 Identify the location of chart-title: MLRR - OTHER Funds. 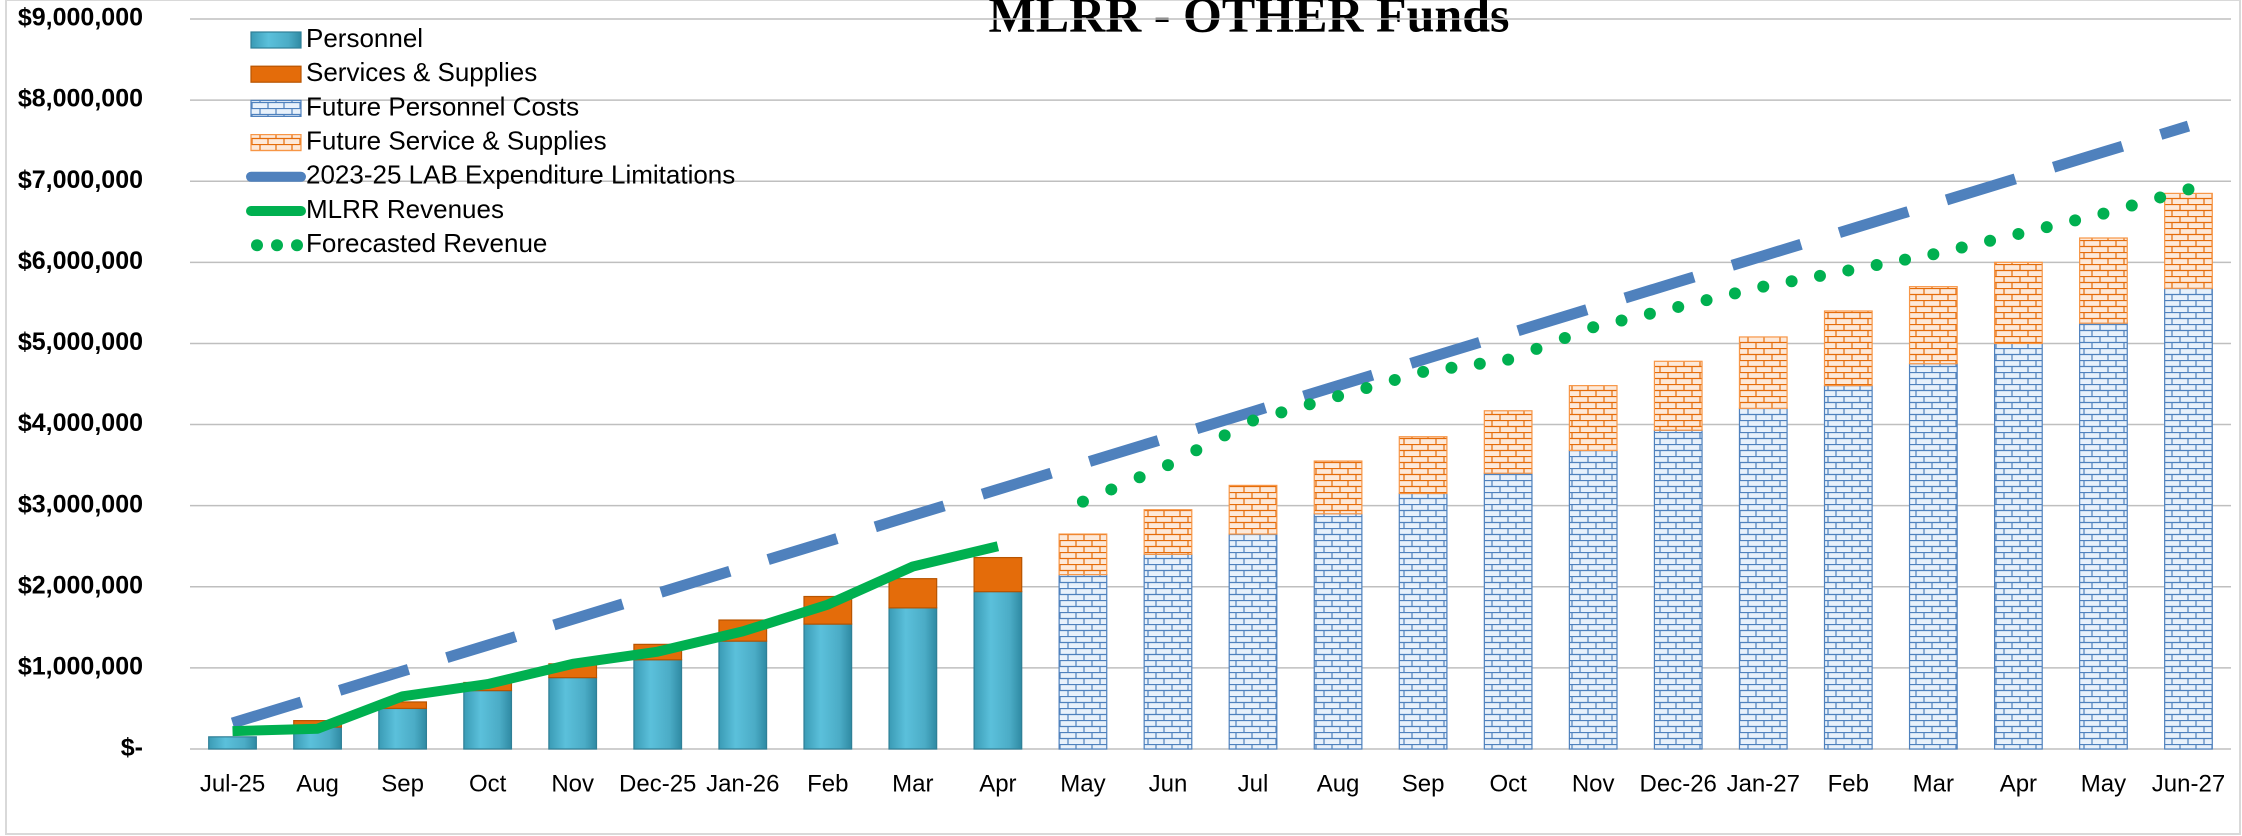
(1249, 21).